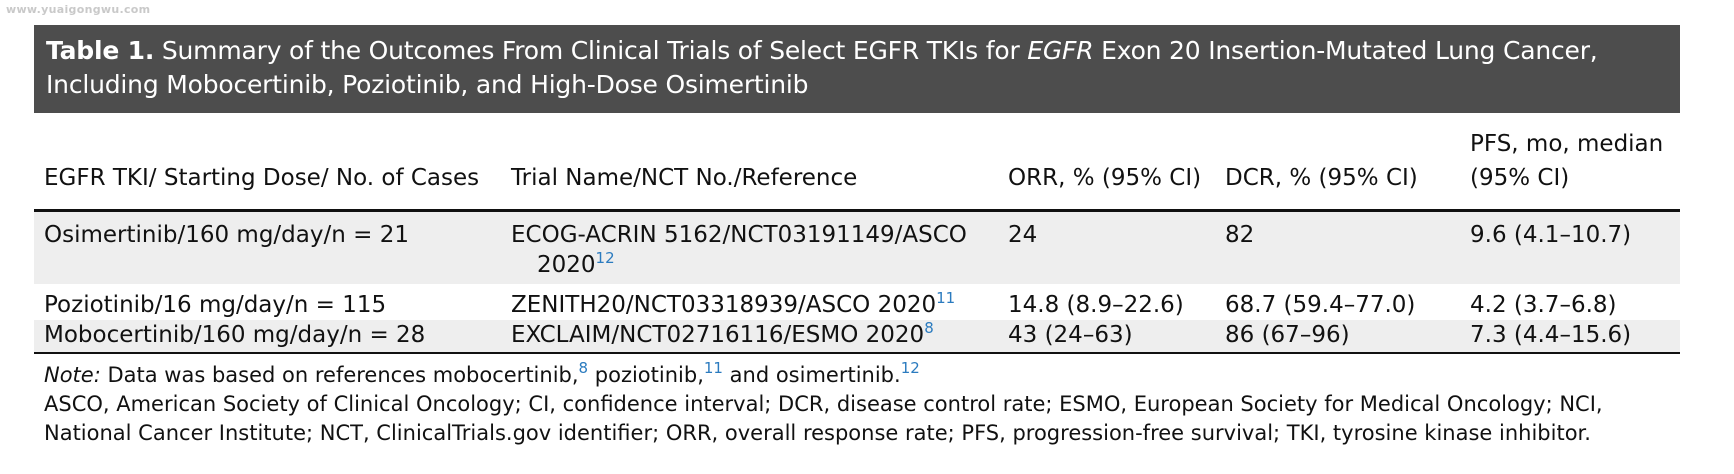 The height and width of the screenshot is (474, 1734). I want to click on cell-orr: 24, so click(1106, 247).